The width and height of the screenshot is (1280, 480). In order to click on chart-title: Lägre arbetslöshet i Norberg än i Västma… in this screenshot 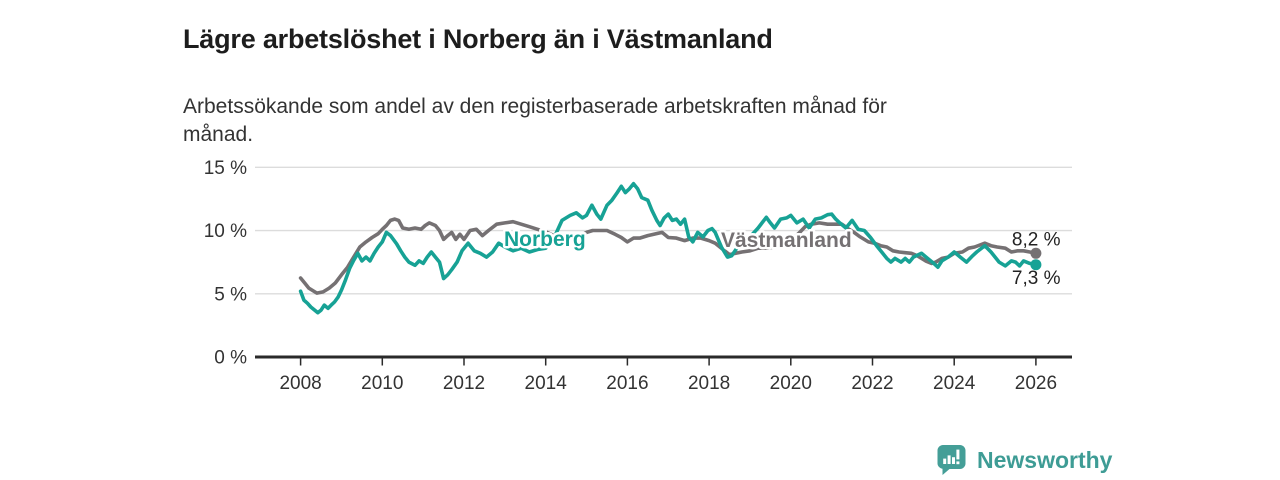, I will do `click(478, 39)`.